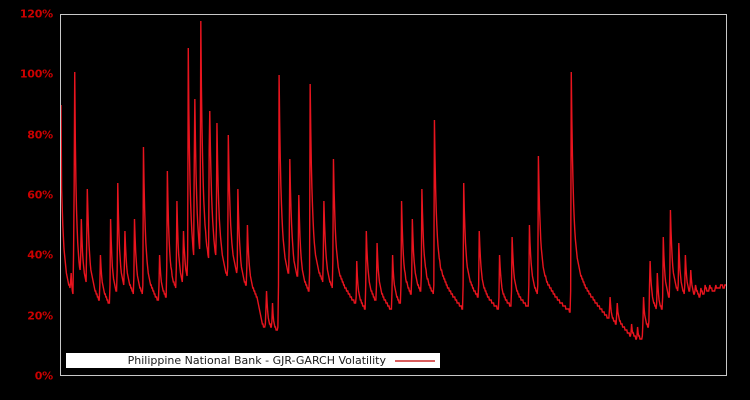  Describe the element at coordinates (36, 74) in the screenshot. I see `y-tick-label: 100%` at that location.